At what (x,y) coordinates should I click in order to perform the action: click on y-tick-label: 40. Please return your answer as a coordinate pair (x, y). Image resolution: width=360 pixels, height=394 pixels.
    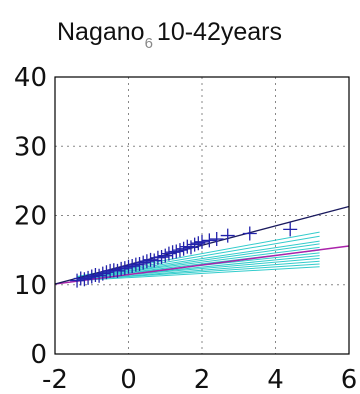
    Looking at the image, I should click on (30, 78).